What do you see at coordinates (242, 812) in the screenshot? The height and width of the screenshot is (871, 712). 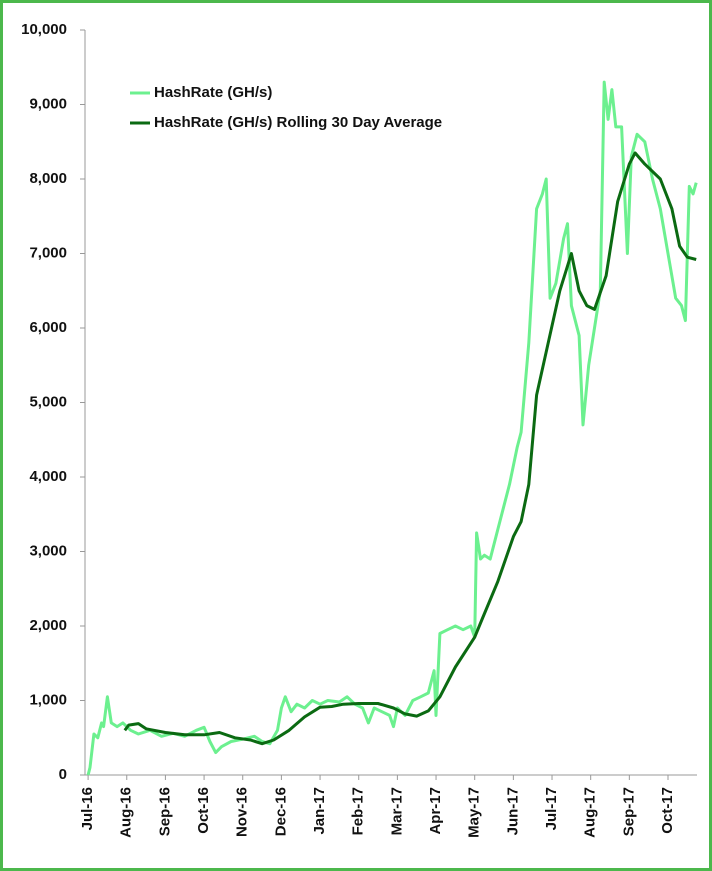 I see `x-tick-label: Nov-16` at bounding box center [242, 812].